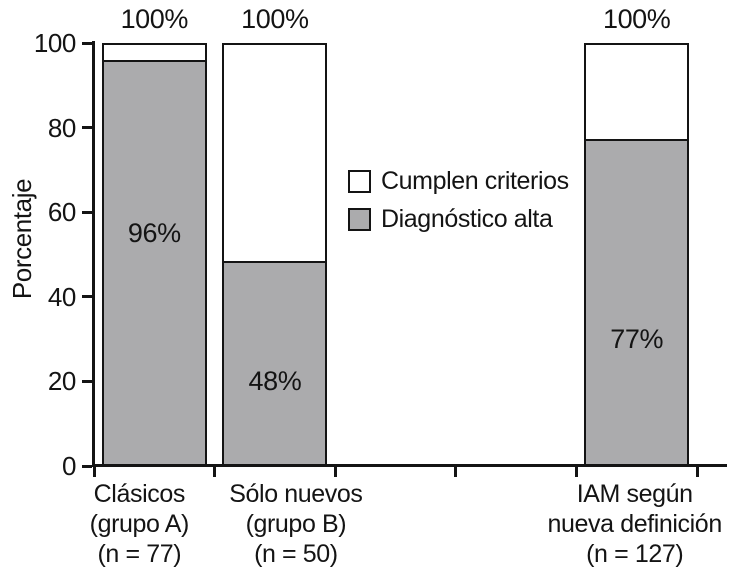 This screenshot has width=730, height=574. What do you see at coordinates (139, 494) in the screenshot?
I see `x-category-label-line: Clásicos` at bounding box center [139, 494].